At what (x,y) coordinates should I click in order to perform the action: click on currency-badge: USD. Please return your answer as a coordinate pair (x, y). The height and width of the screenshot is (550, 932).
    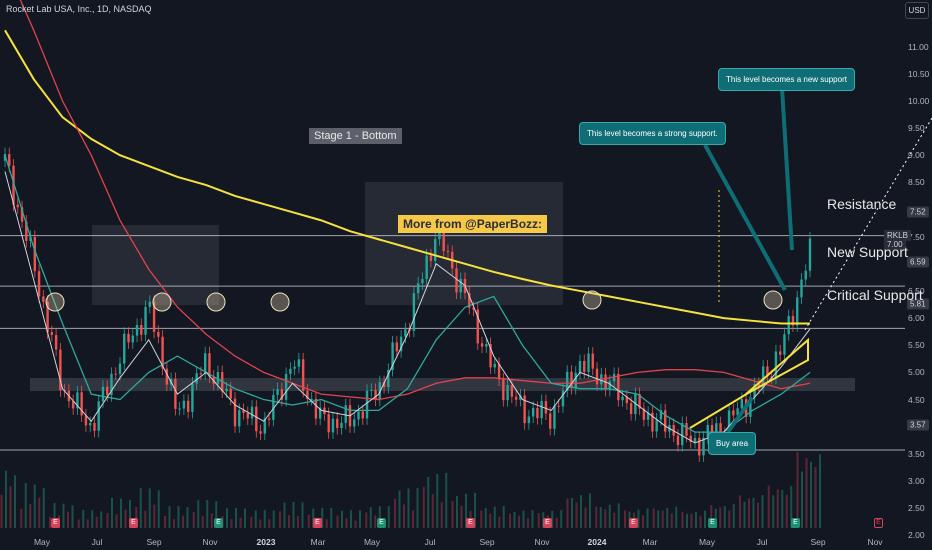
    Looking at the image, I should click on (917, 10).